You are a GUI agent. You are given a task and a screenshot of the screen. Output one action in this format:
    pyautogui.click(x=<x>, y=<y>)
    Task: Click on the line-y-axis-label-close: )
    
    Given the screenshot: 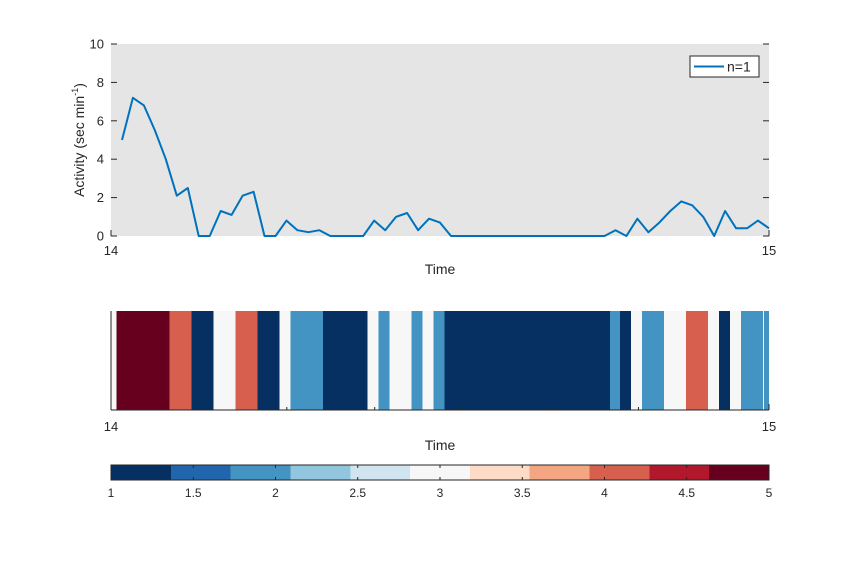 What is the action you would take?
    pyautogui.click(x=79, y=85)
    